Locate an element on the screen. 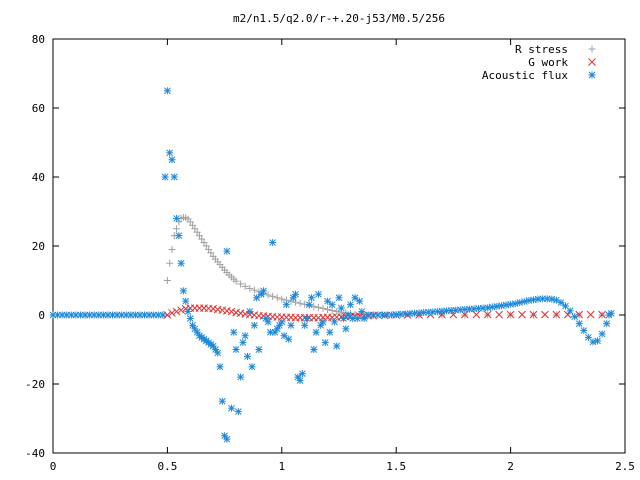 This screenshot has width=640, height=480. legend-label: G work is located at coordinates (548, 62).